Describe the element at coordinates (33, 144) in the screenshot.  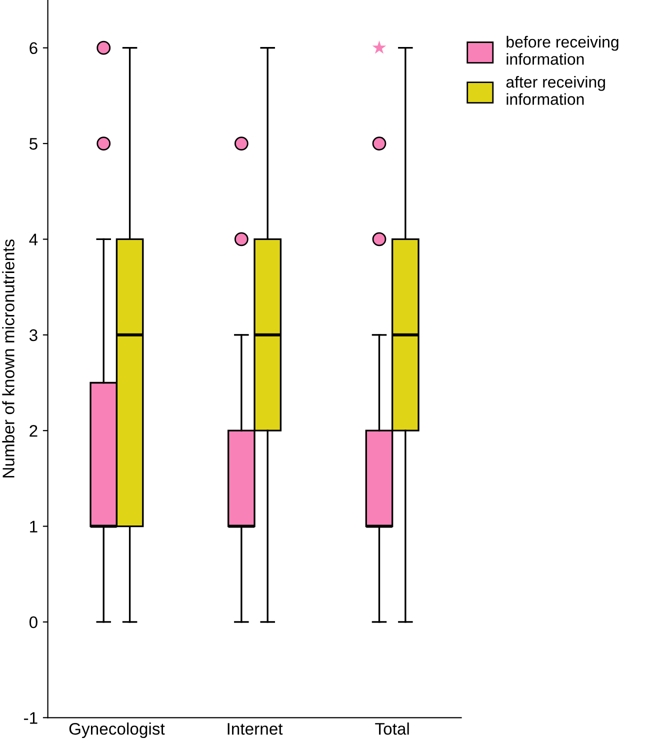
I see `y-tick-label: 5` at that location.